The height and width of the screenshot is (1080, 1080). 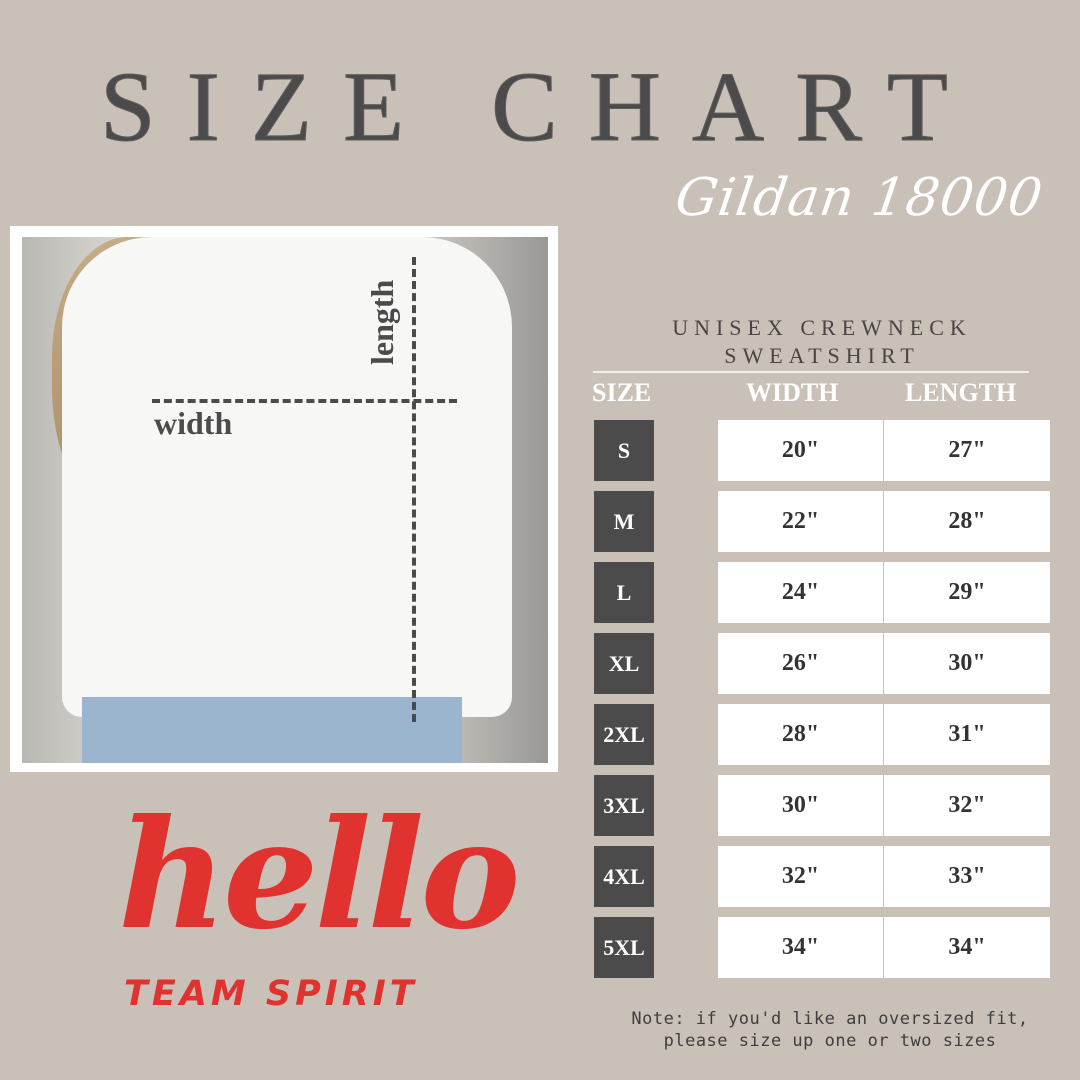 What do you see at coordinates (624, 734) in the screenshot?
I see `size-cell: 2XL` at bounding box center [624, 734].